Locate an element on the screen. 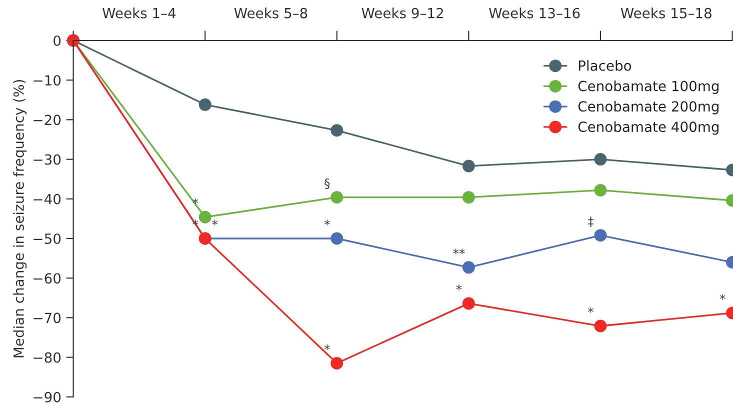 Image resolution: width=733 pixels, height=405 pixels. y-tick-label: −70 is located at coordinates (47, 318).